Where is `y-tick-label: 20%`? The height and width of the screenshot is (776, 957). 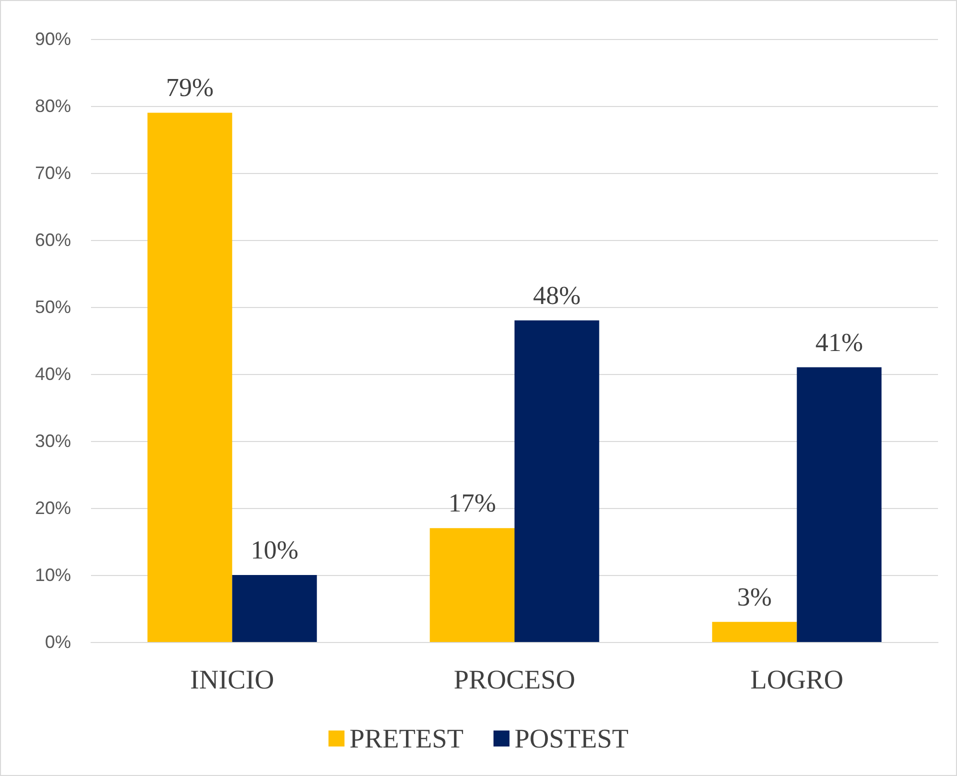
y-tick-label: 20% is located at coordinates (52, 508).